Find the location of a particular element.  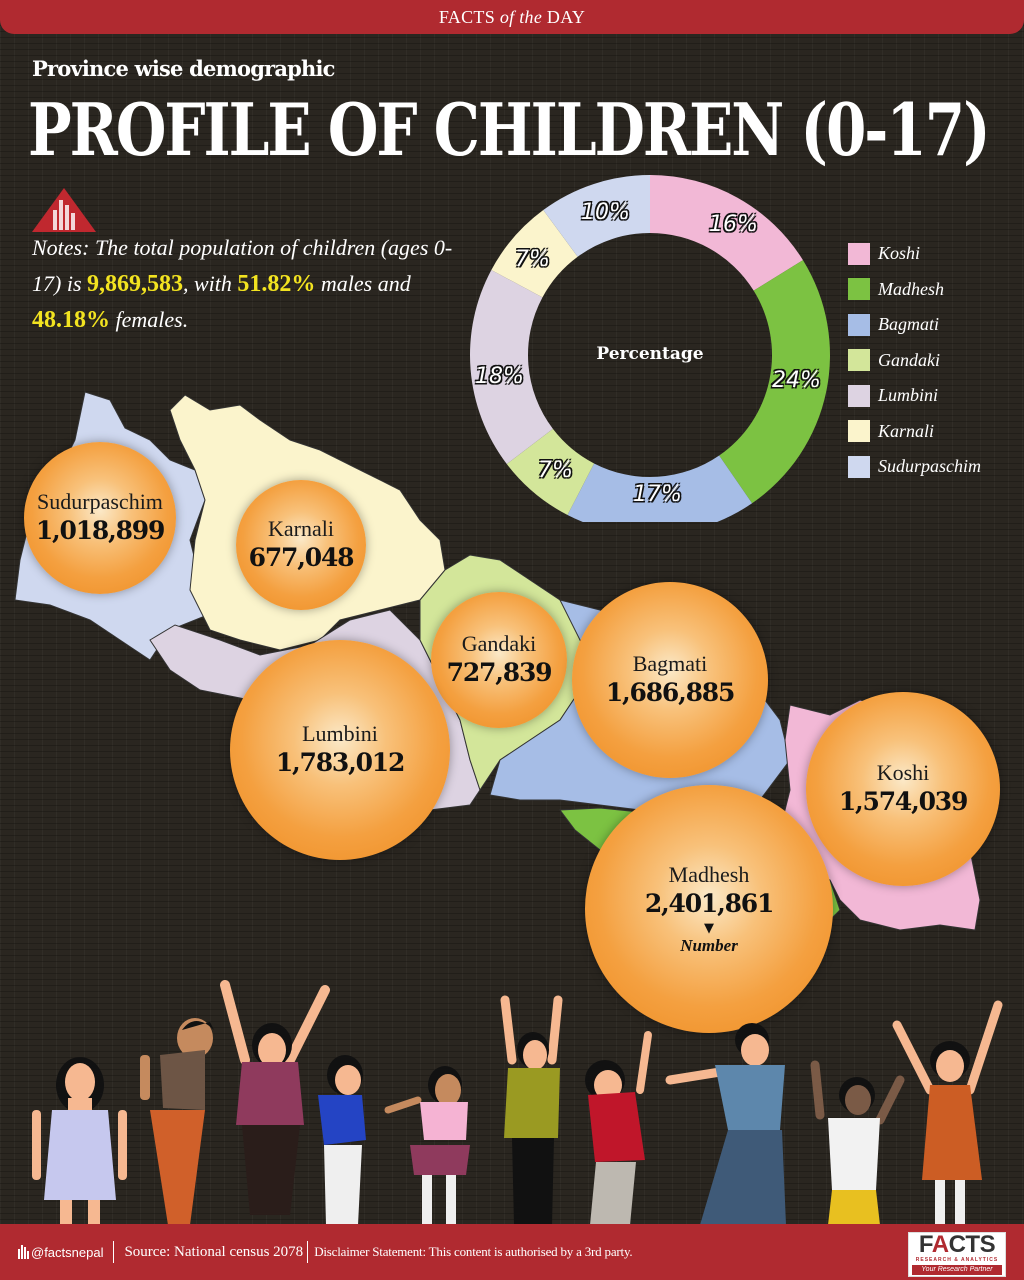

donut-slice-bagmati is located at coordinates (660, 495).